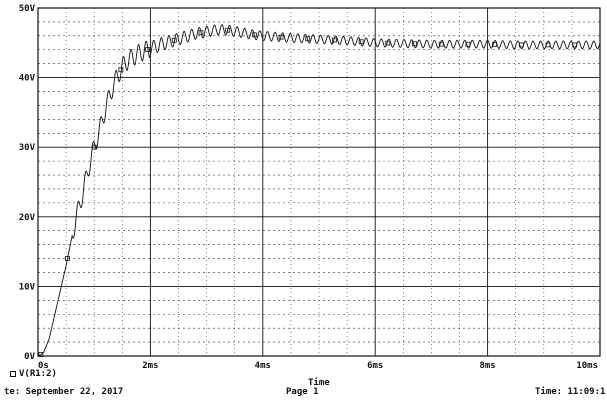 This screenshot has width=607, height=402. Describe the element at coordinates (27, 287) in the screenshot. I see `y-tick-label: 10V` at that location.